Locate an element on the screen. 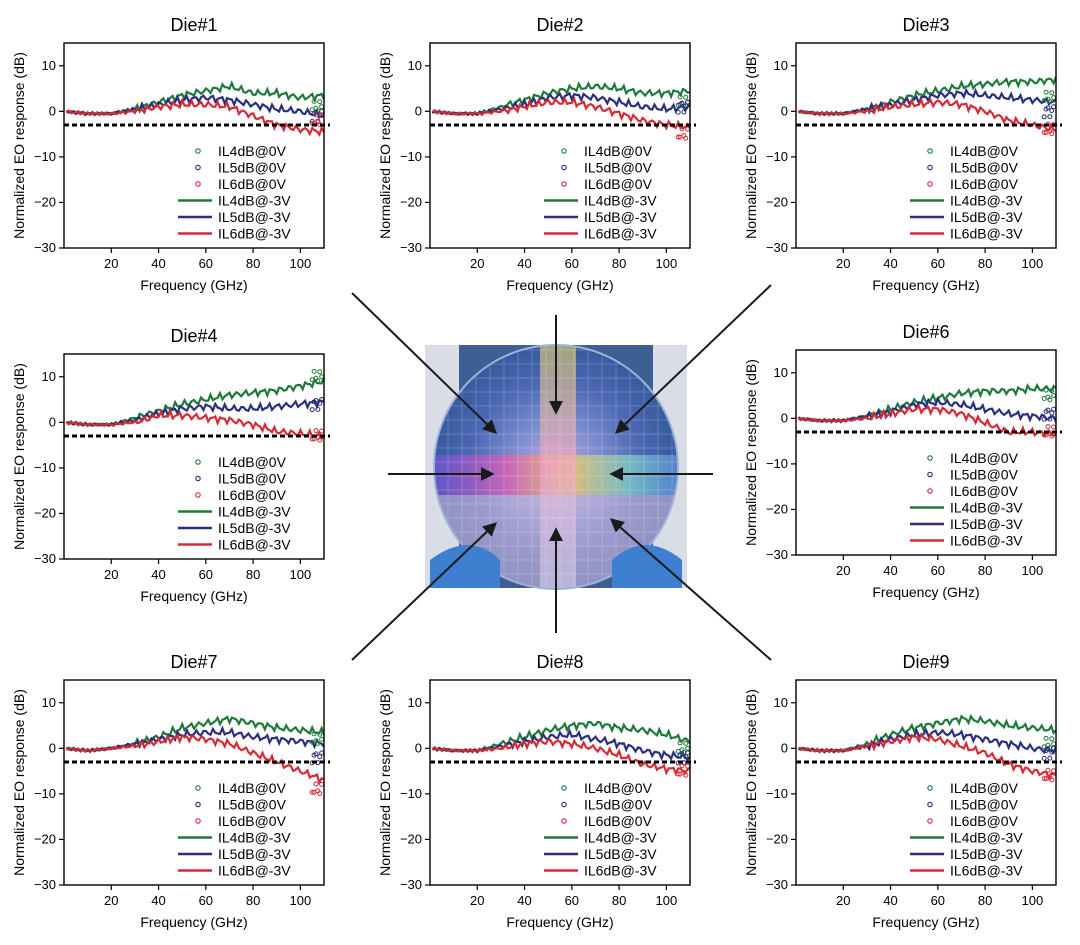  y-tick-label: −20 is located at coordinates (411, 838).